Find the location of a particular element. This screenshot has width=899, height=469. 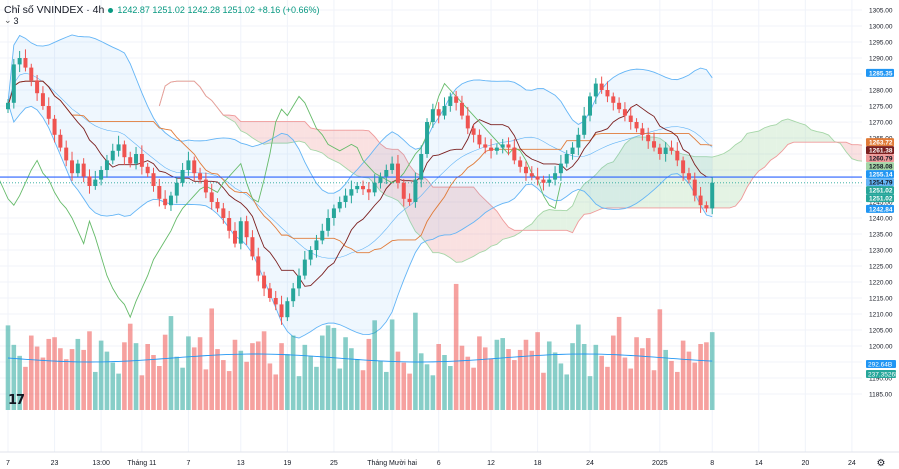

time-tick-label: 2025 is located at coordinates (660, 463).